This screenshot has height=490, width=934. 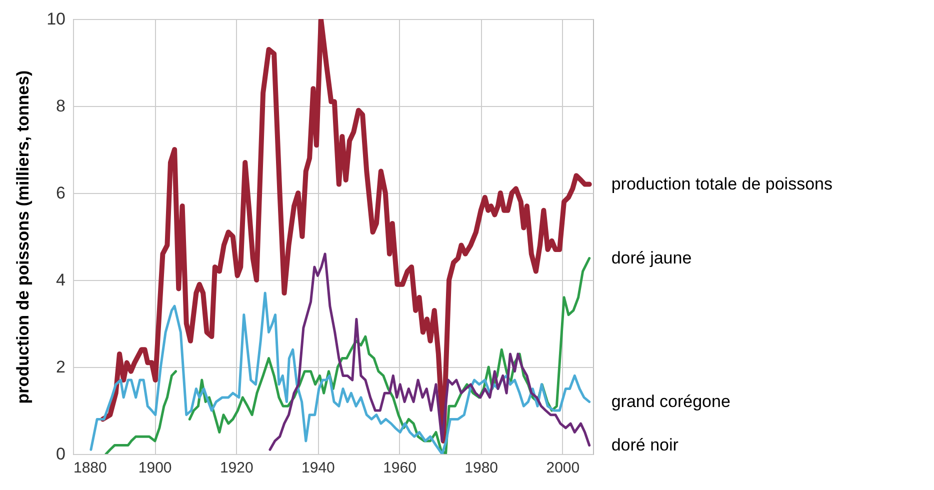 I want to click on x-tick-label: 1920, so click(x=237, y=468).